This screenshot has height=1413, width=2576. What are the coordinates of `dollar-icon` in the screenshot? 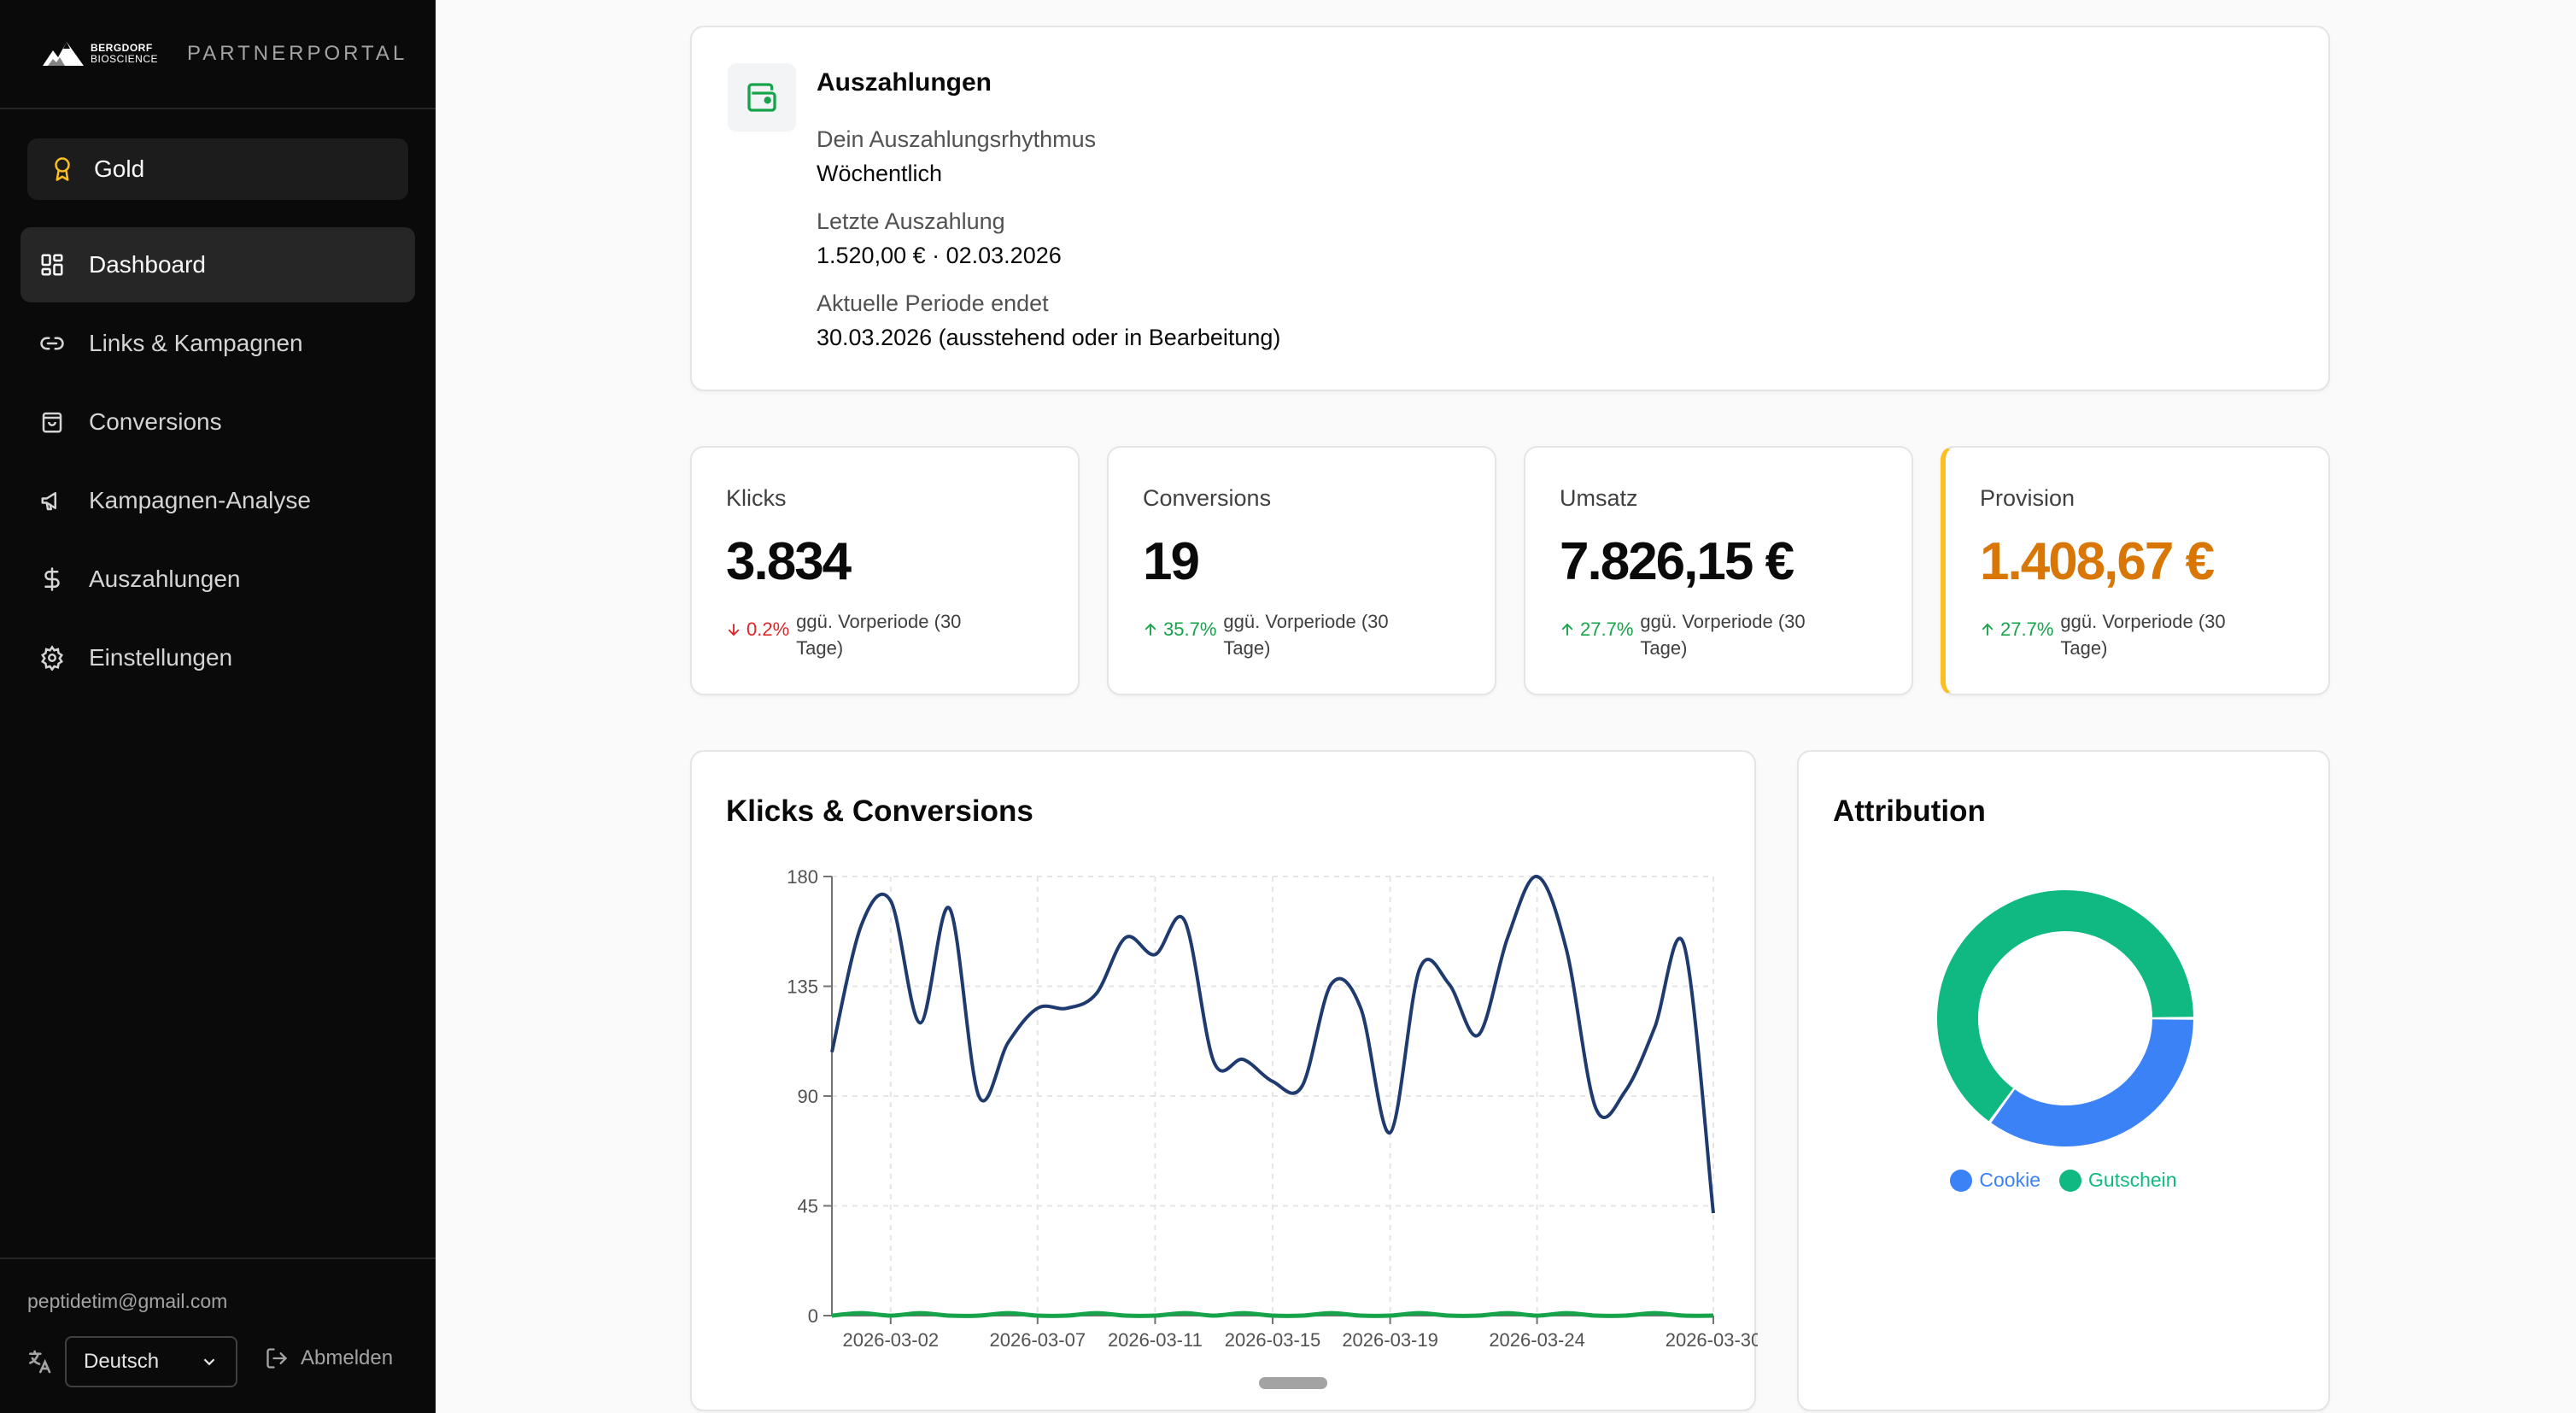 It's located at (52, 579).